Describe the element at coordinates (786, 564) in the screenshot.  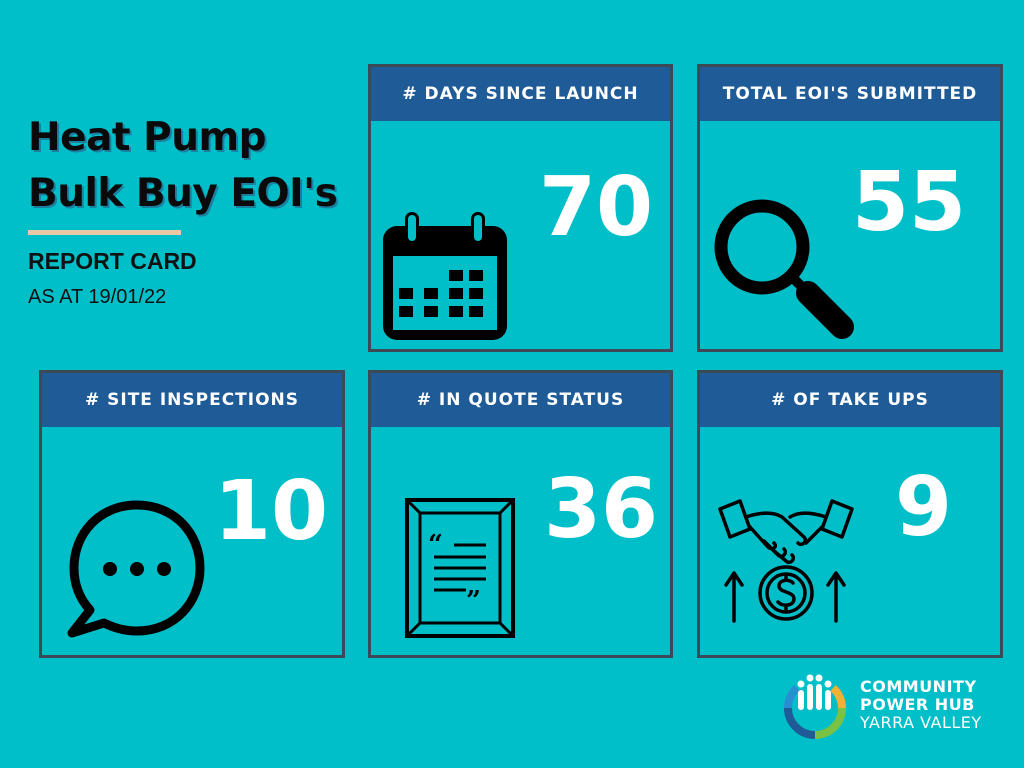
I see `handshake-money-icon` at that location.